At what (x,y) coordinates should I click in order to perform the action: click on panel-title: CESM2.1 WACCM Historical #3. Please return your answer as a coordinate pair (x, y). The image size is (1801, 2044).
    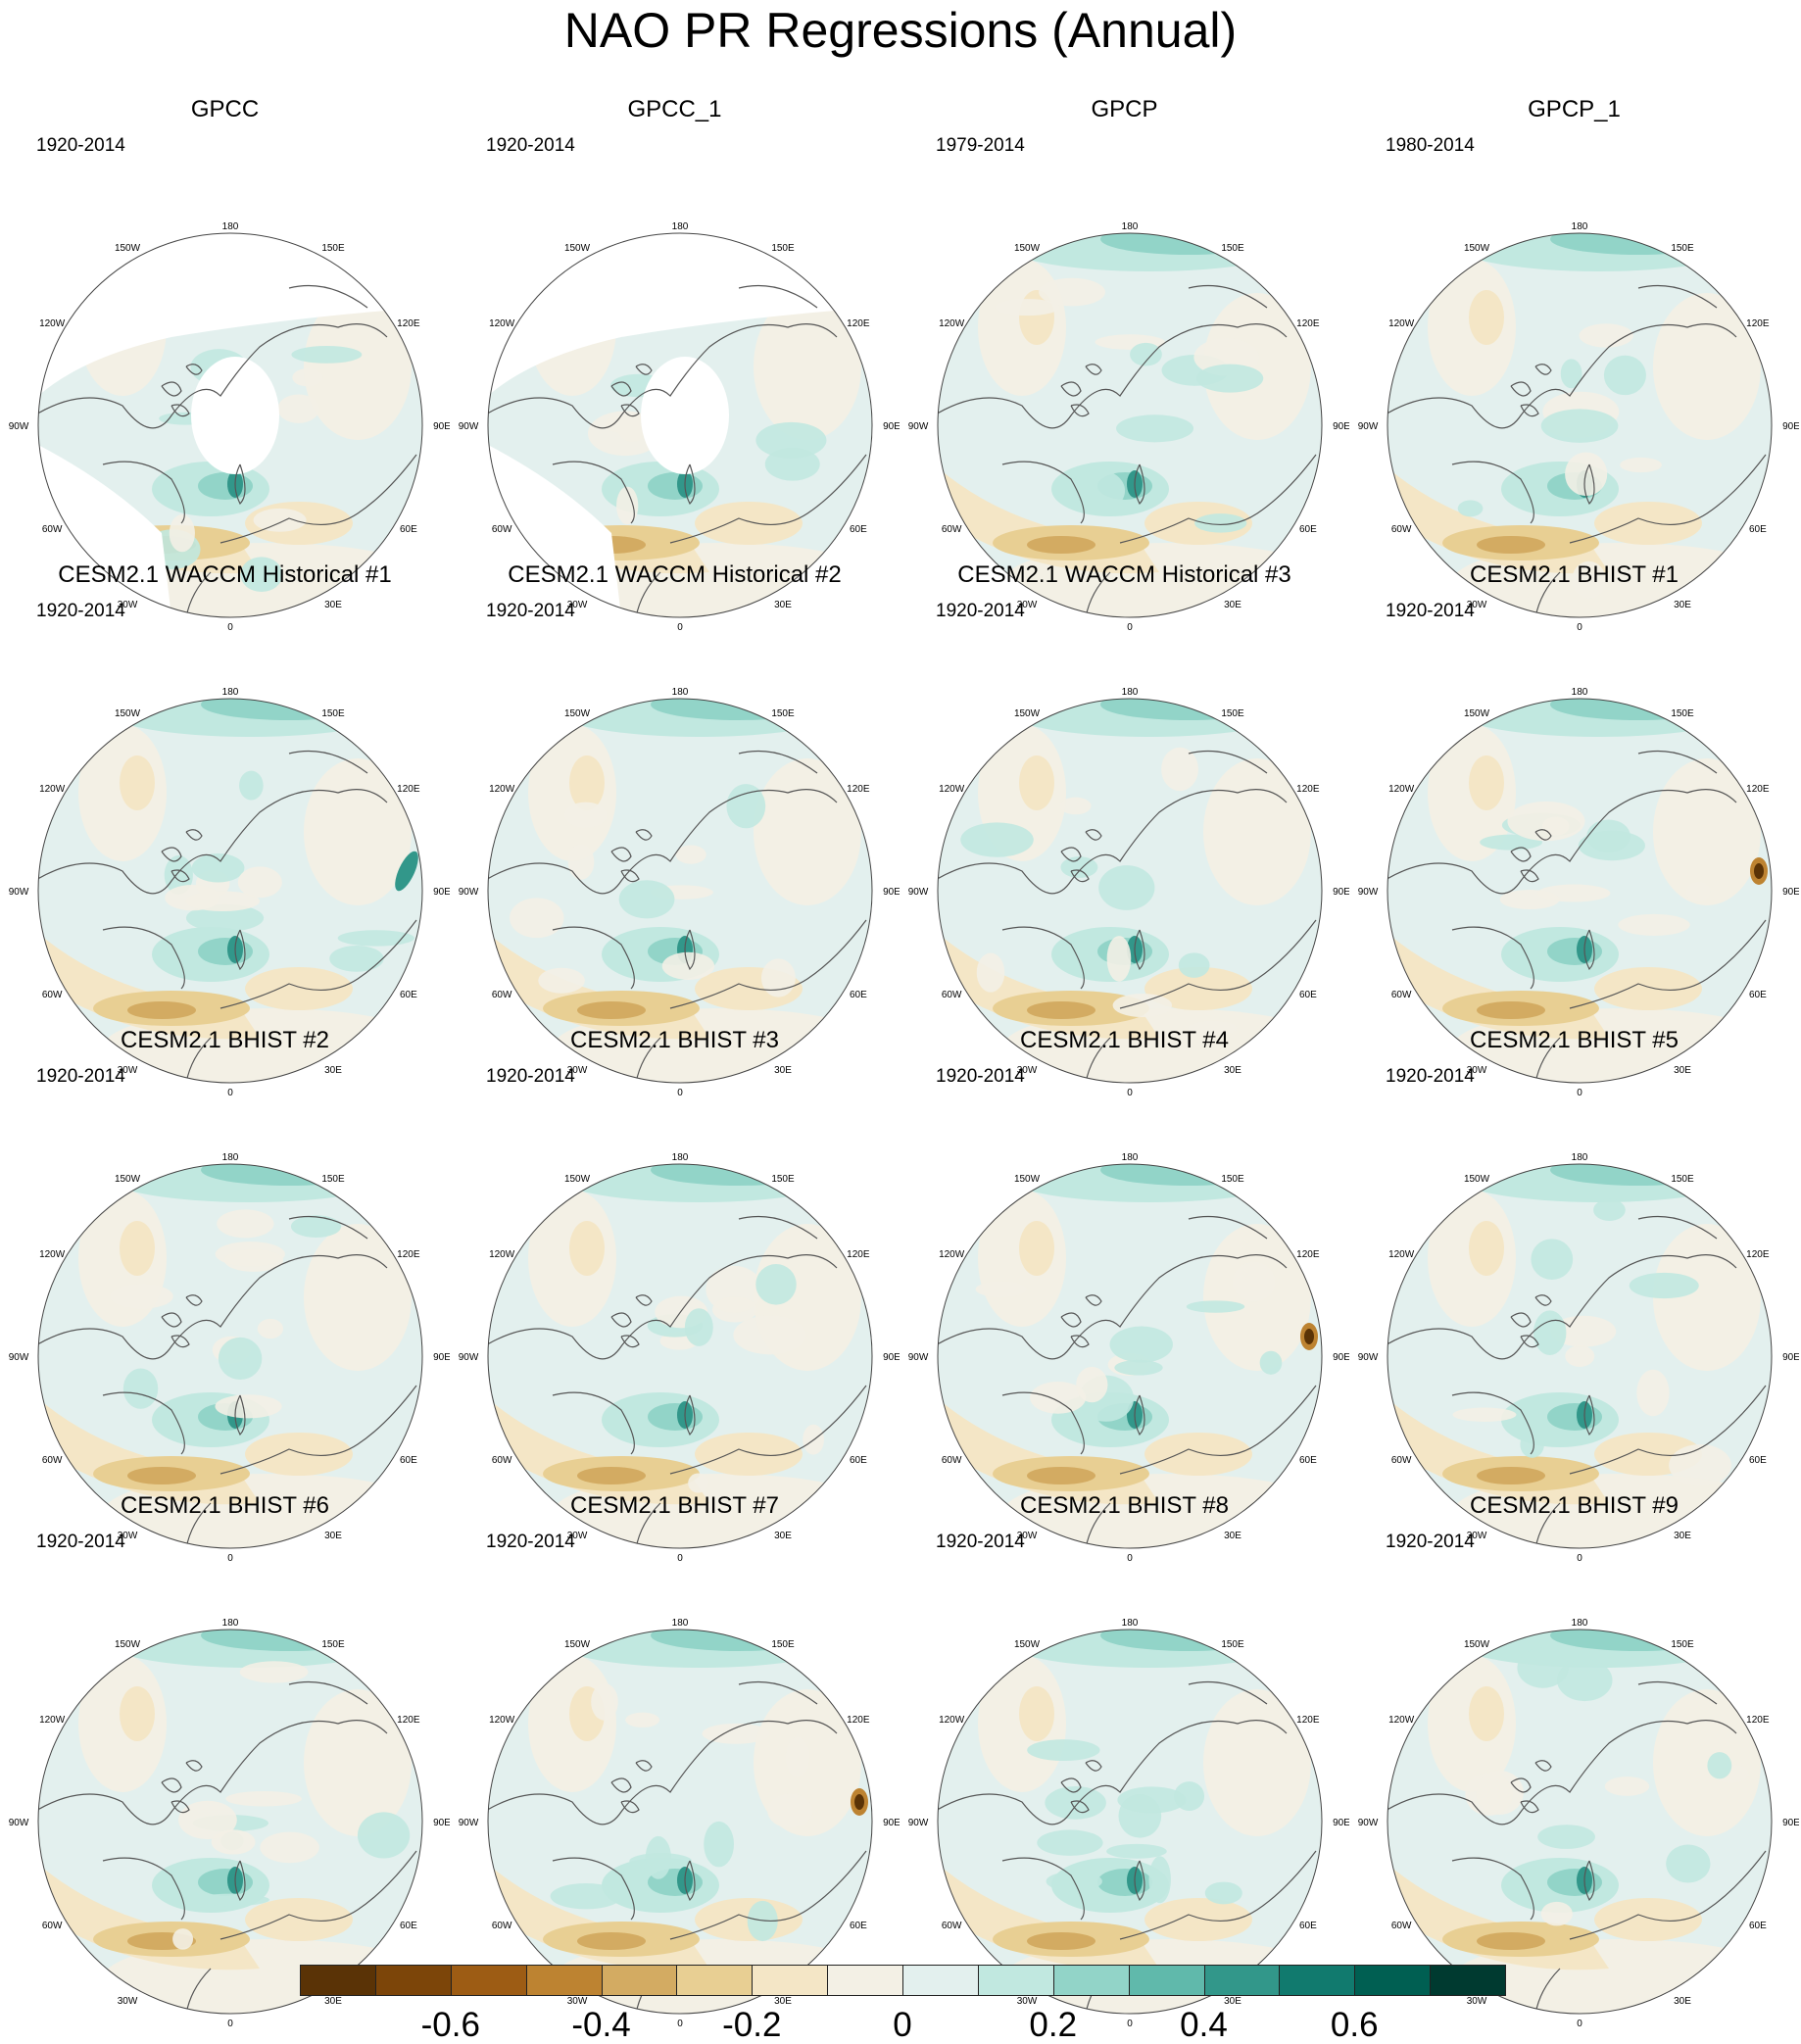
    Looking at the image, I should click on (1124, 574).